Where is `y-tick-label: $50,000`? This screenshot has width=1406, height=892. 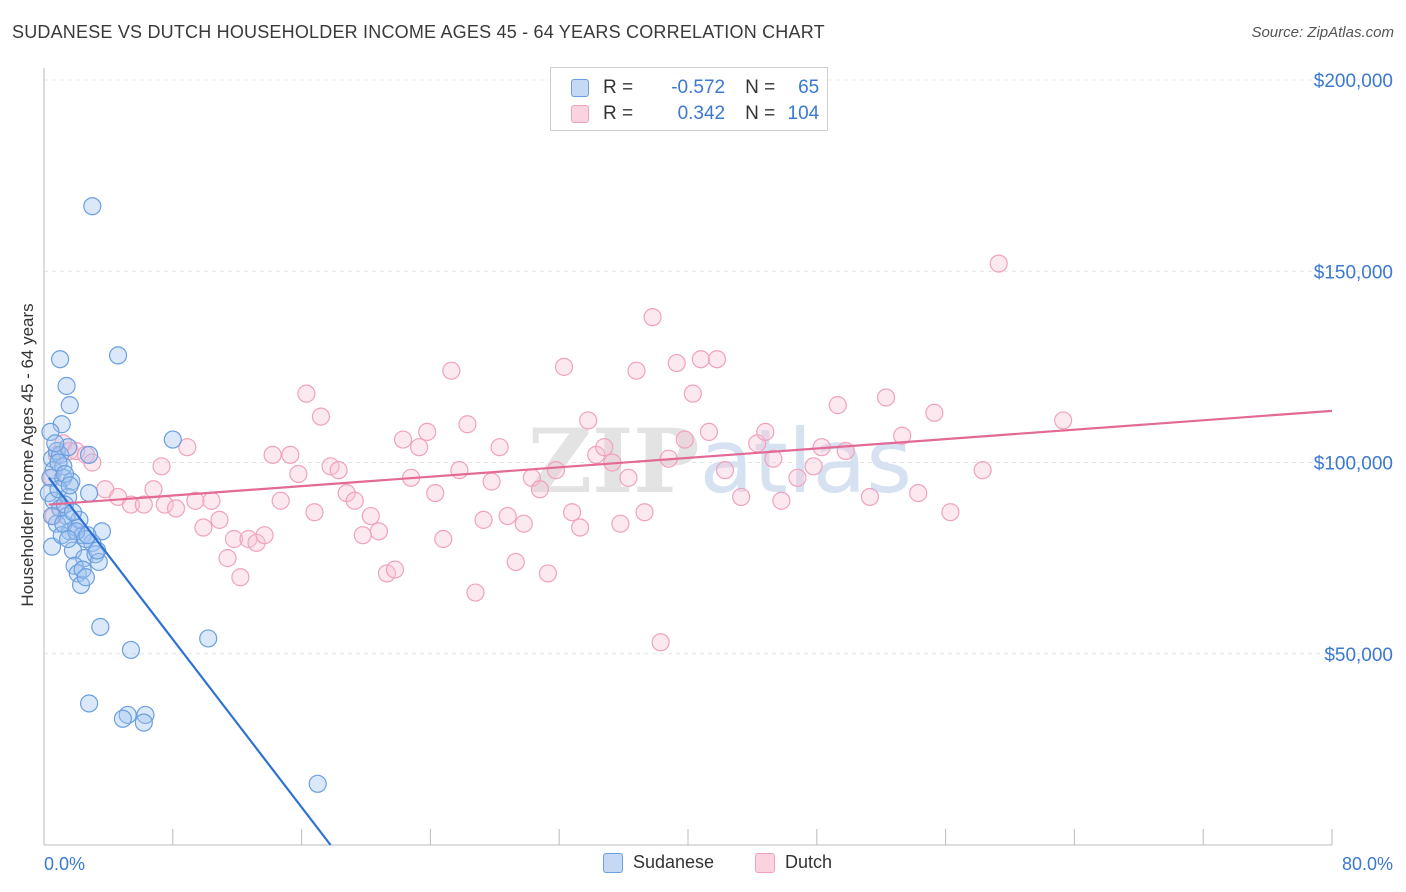 y-tick-label: $50,000 is located at coordinates (1358, 655).